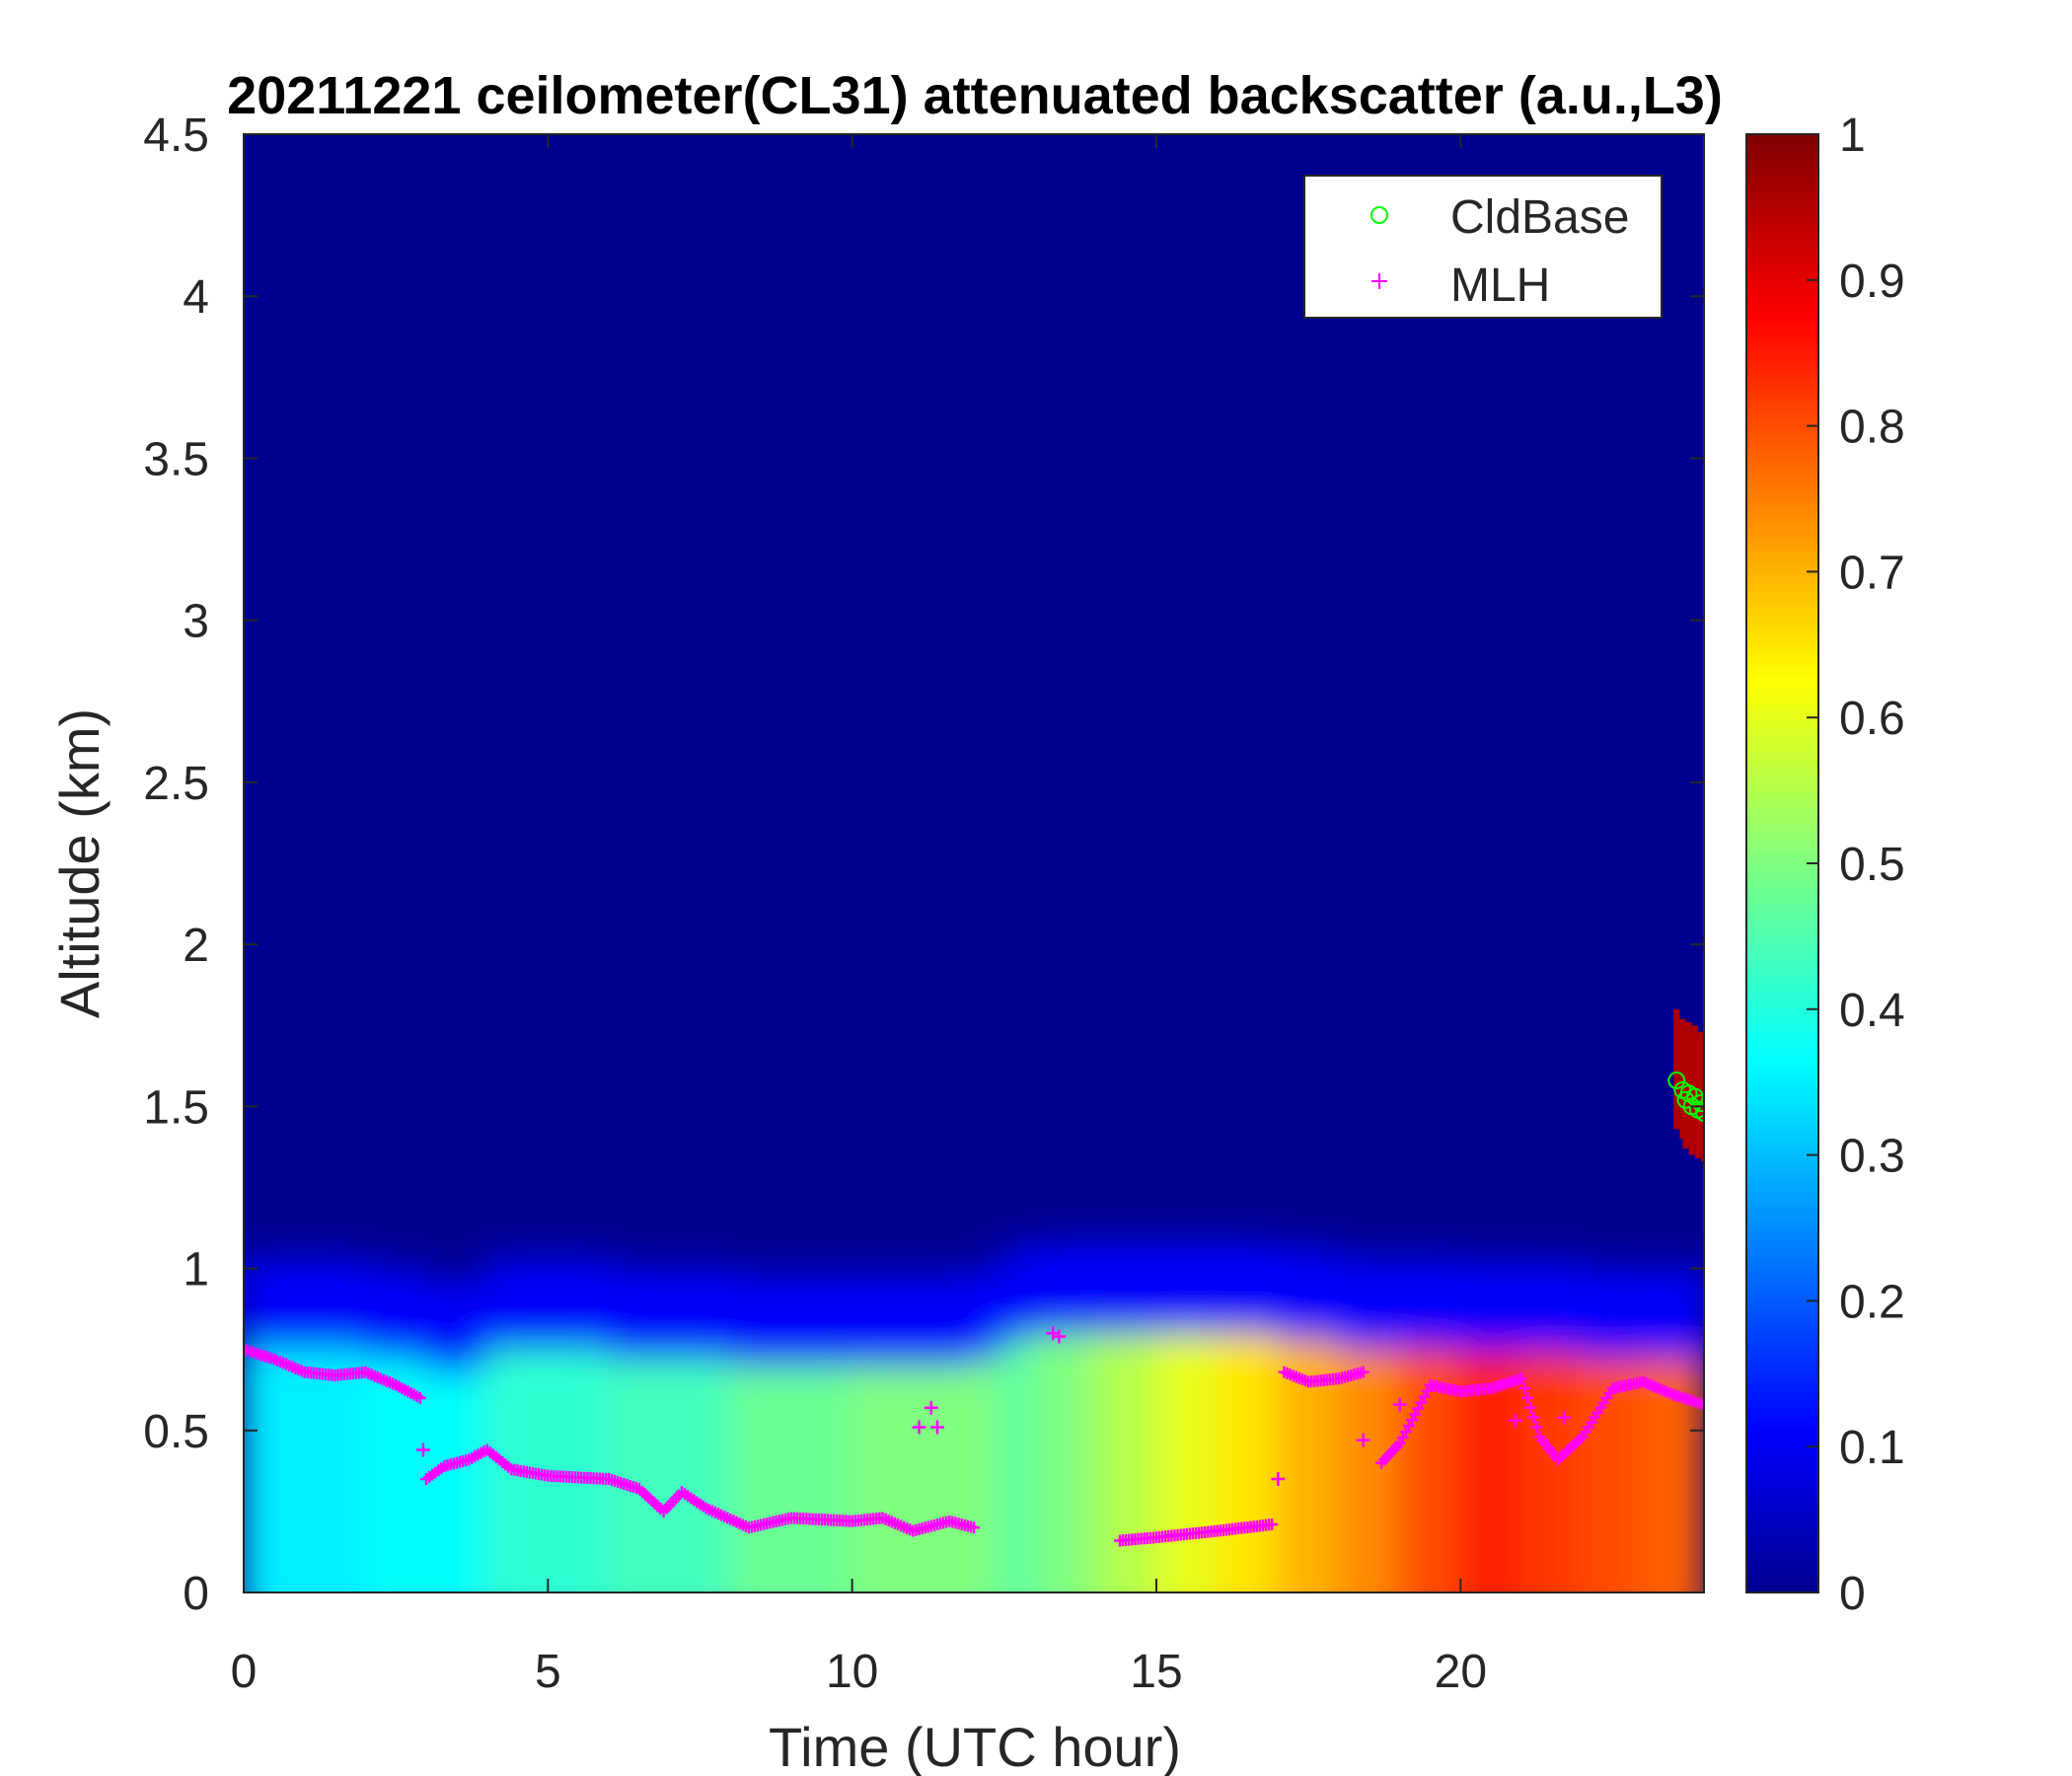  Describe the element at coordinates (1853, 136) in the screenshot. I see `colorbar-tick-label: 1` at that location.